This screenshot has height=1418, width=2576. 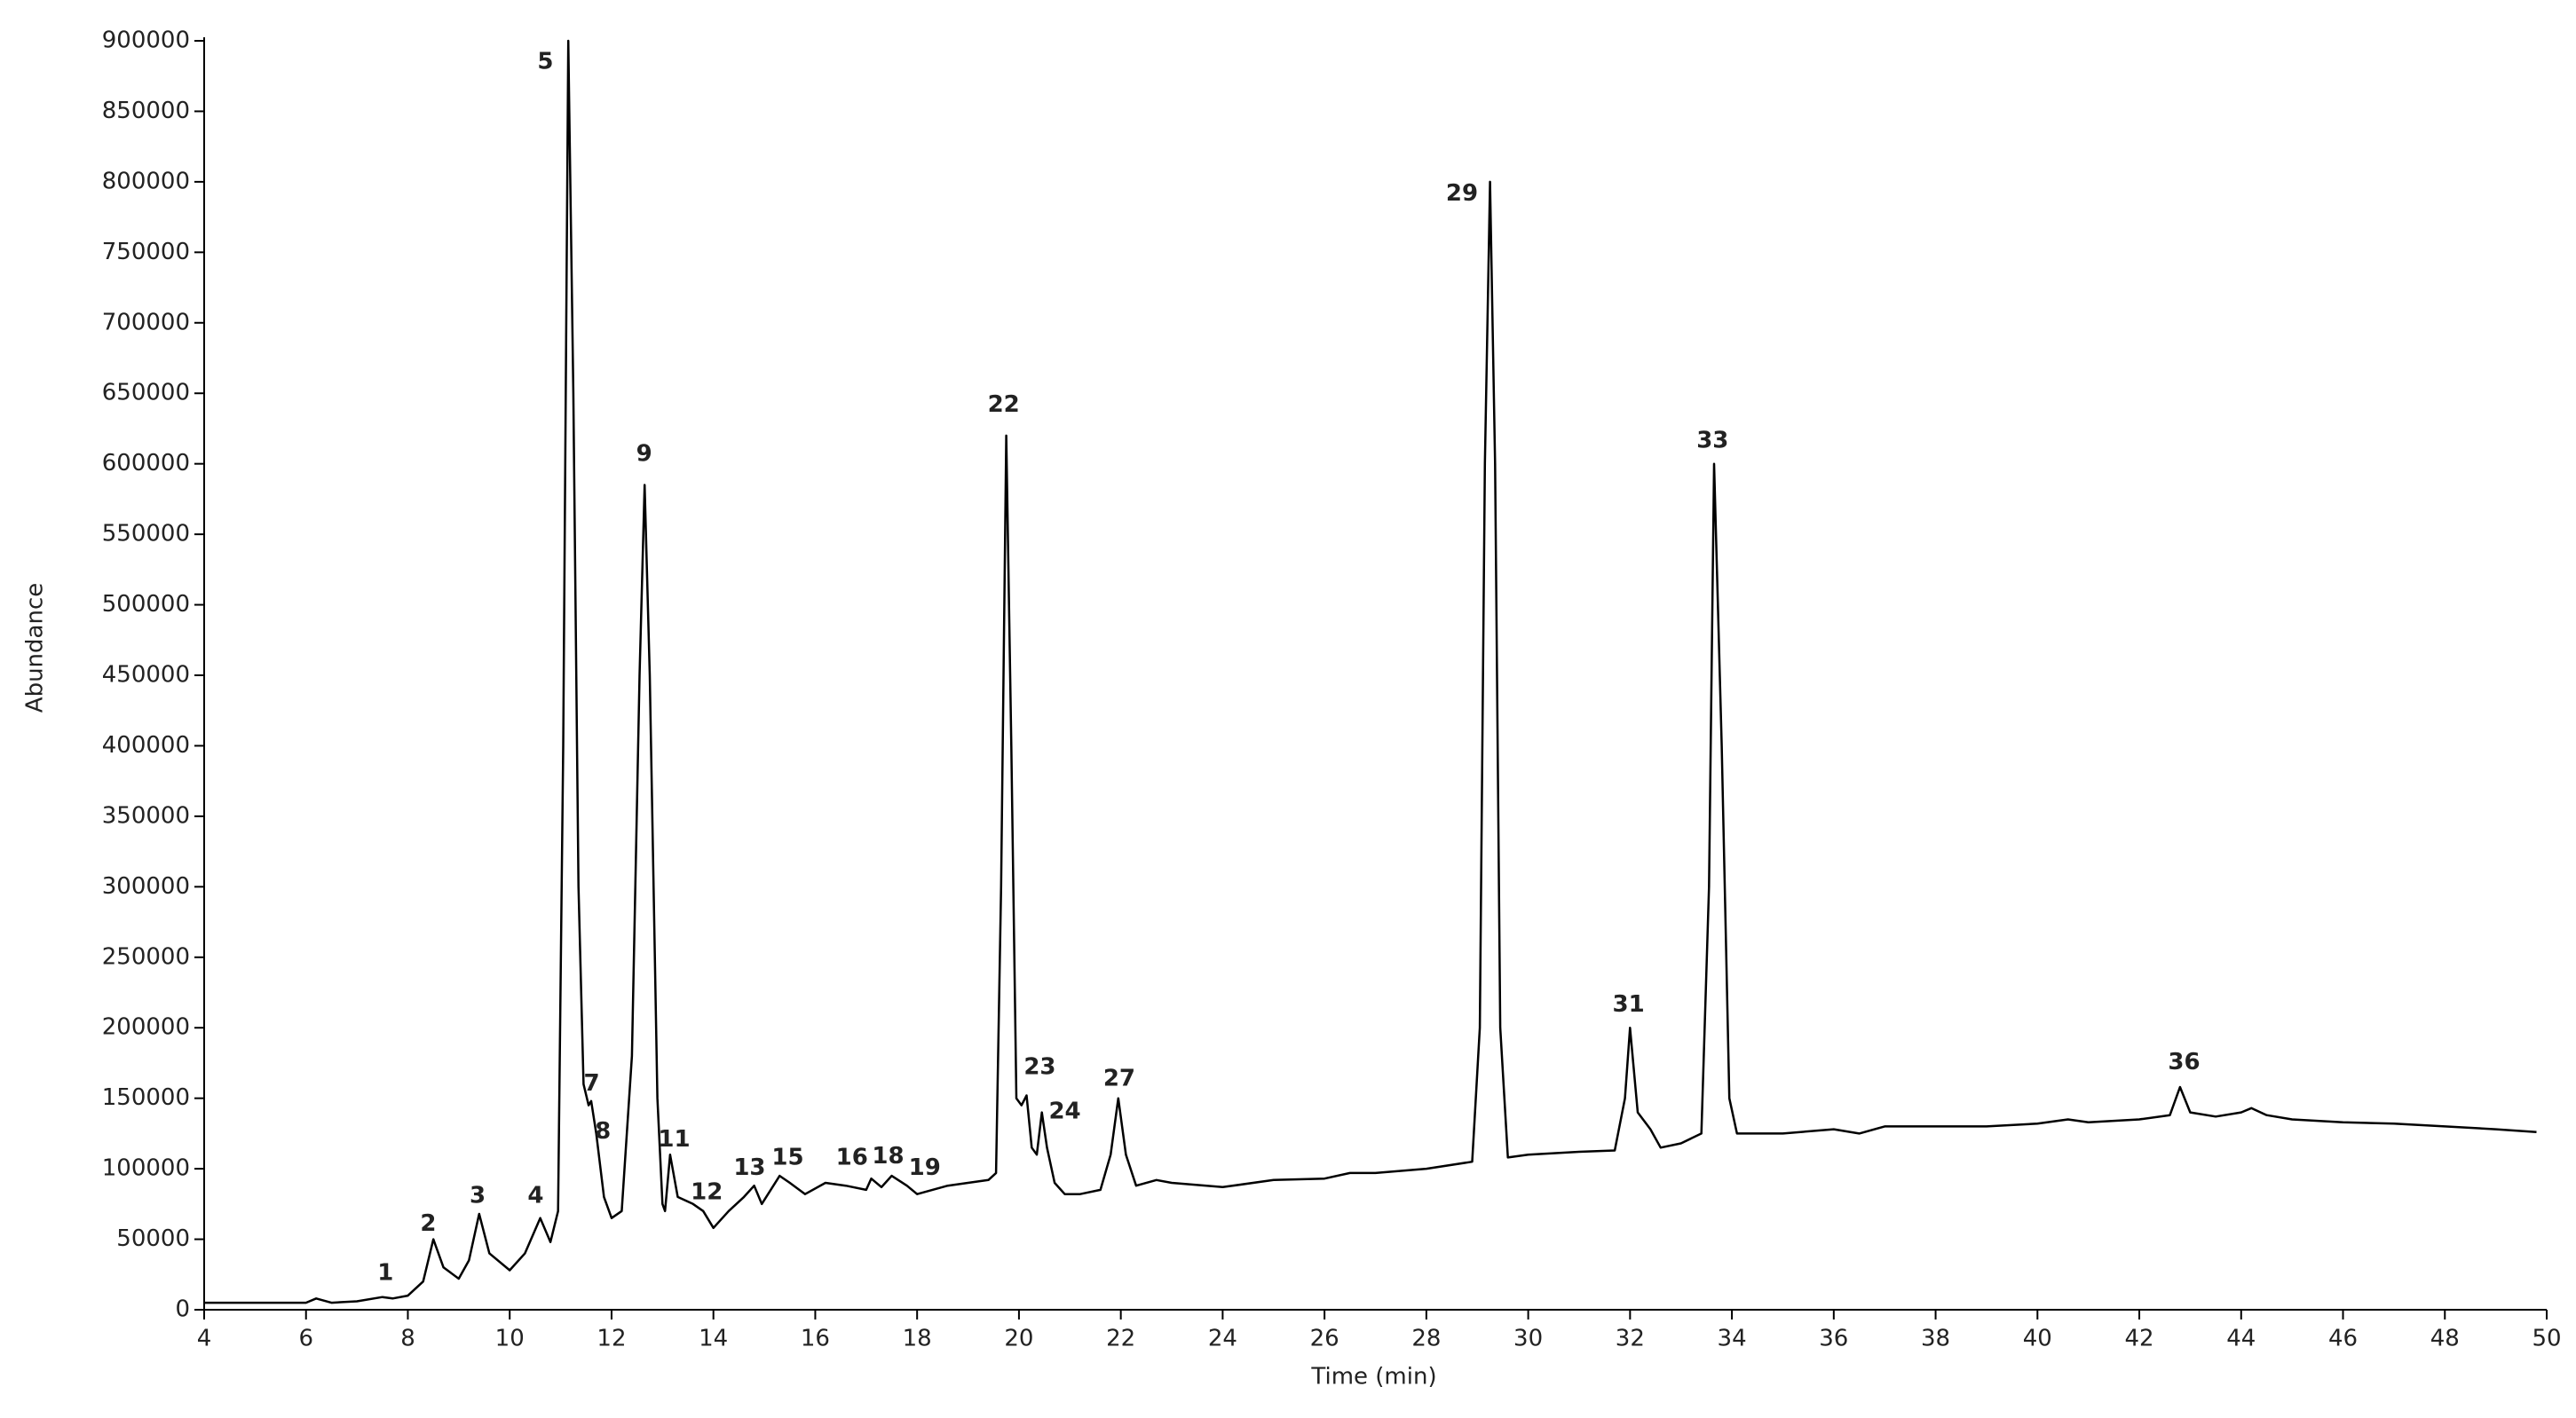 What do you see at coordinates (644, 455) in the screenshot?
I see `peak-label: 9` at bounding box center [644, 455].